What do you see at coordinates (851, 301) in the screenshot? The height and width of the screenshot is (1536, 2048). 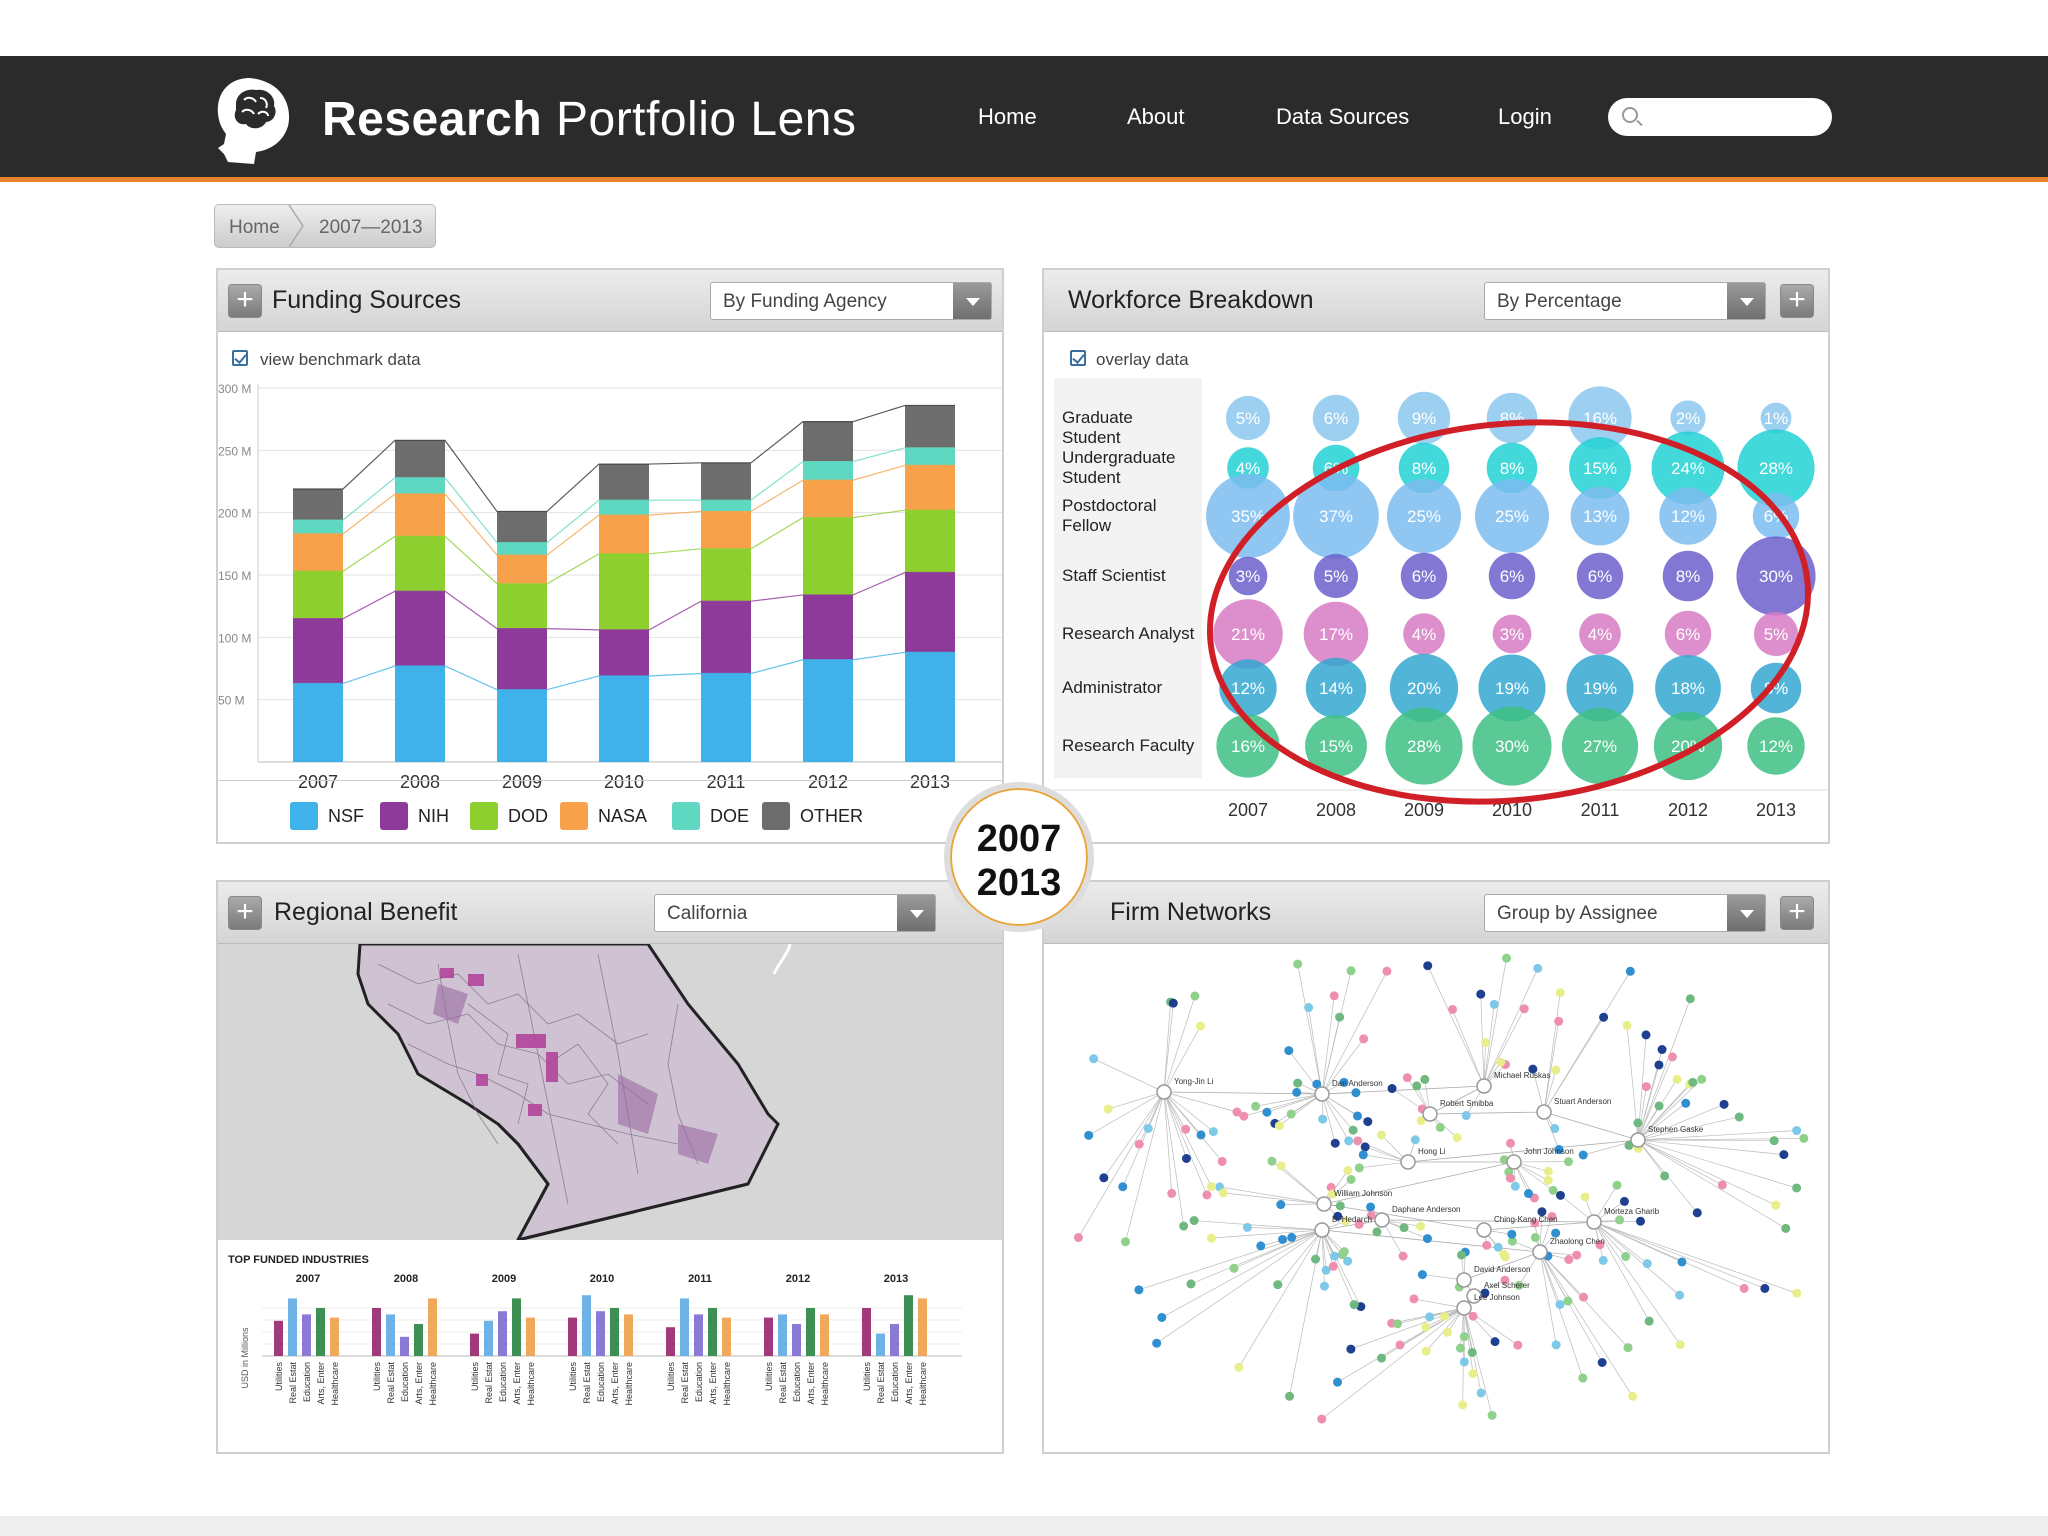 I see `funding-agency-select: By Funding Agency` at bounding box center [851, 301].